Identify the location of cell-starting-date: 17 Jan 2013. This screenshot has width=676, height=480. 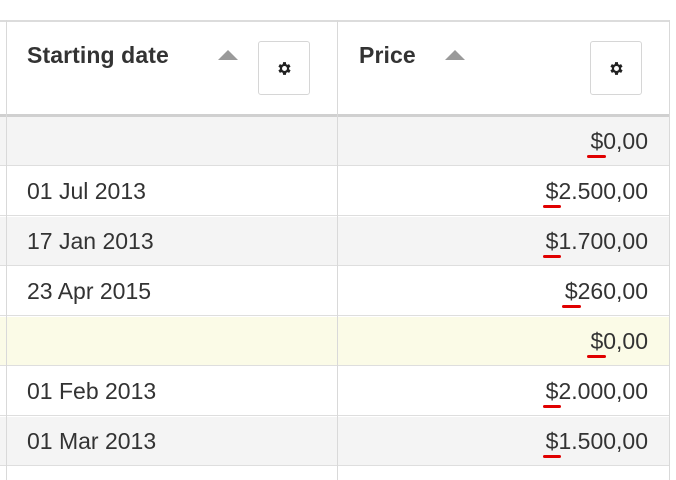
(90, 241).